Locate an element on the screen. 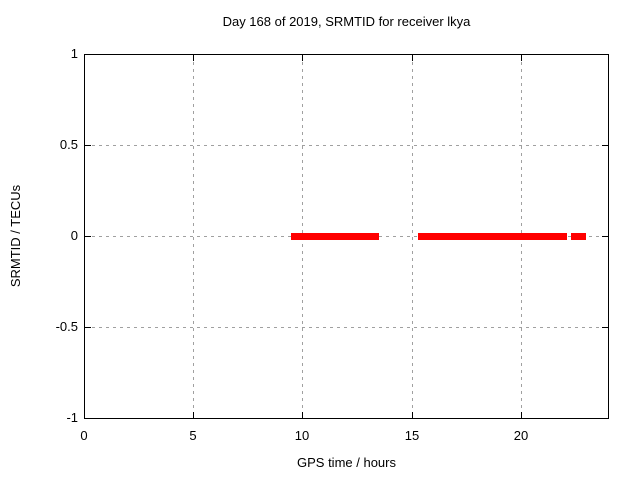 The image size is (640, 480). y-tick-label: -0.5 is located at coordinates (66, 326).